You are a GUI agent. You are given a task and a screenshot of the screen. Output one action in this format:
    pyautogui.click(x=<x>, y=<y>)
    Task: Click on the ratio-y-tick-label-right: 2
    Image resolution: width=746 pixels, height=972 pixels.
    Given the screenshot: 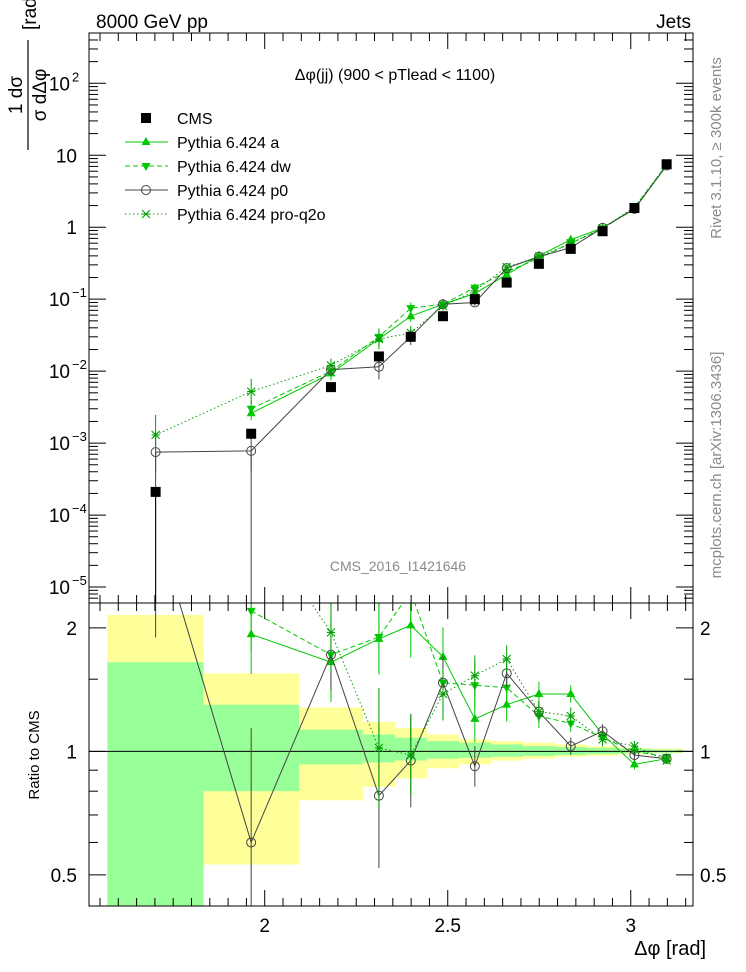 What is the action you would take?
    pyautogui.click(x=705, y=629)
    